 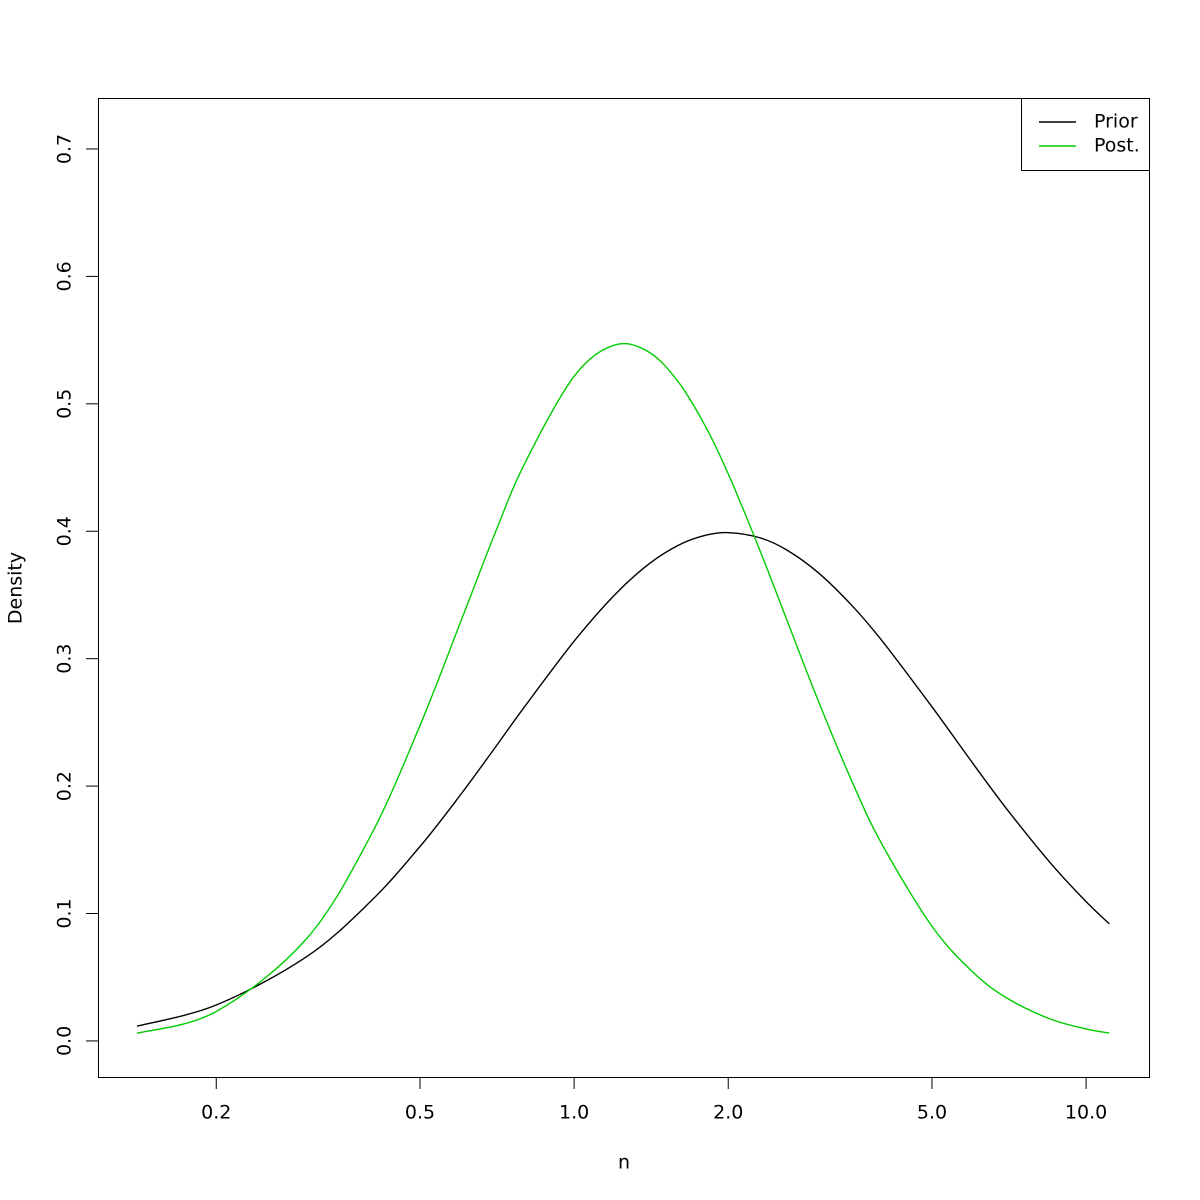 What do you see at coordinates (932, 1113) in the screenshot?
I see `x-tick-label: 5.0` at bounding box center [932, 1113].